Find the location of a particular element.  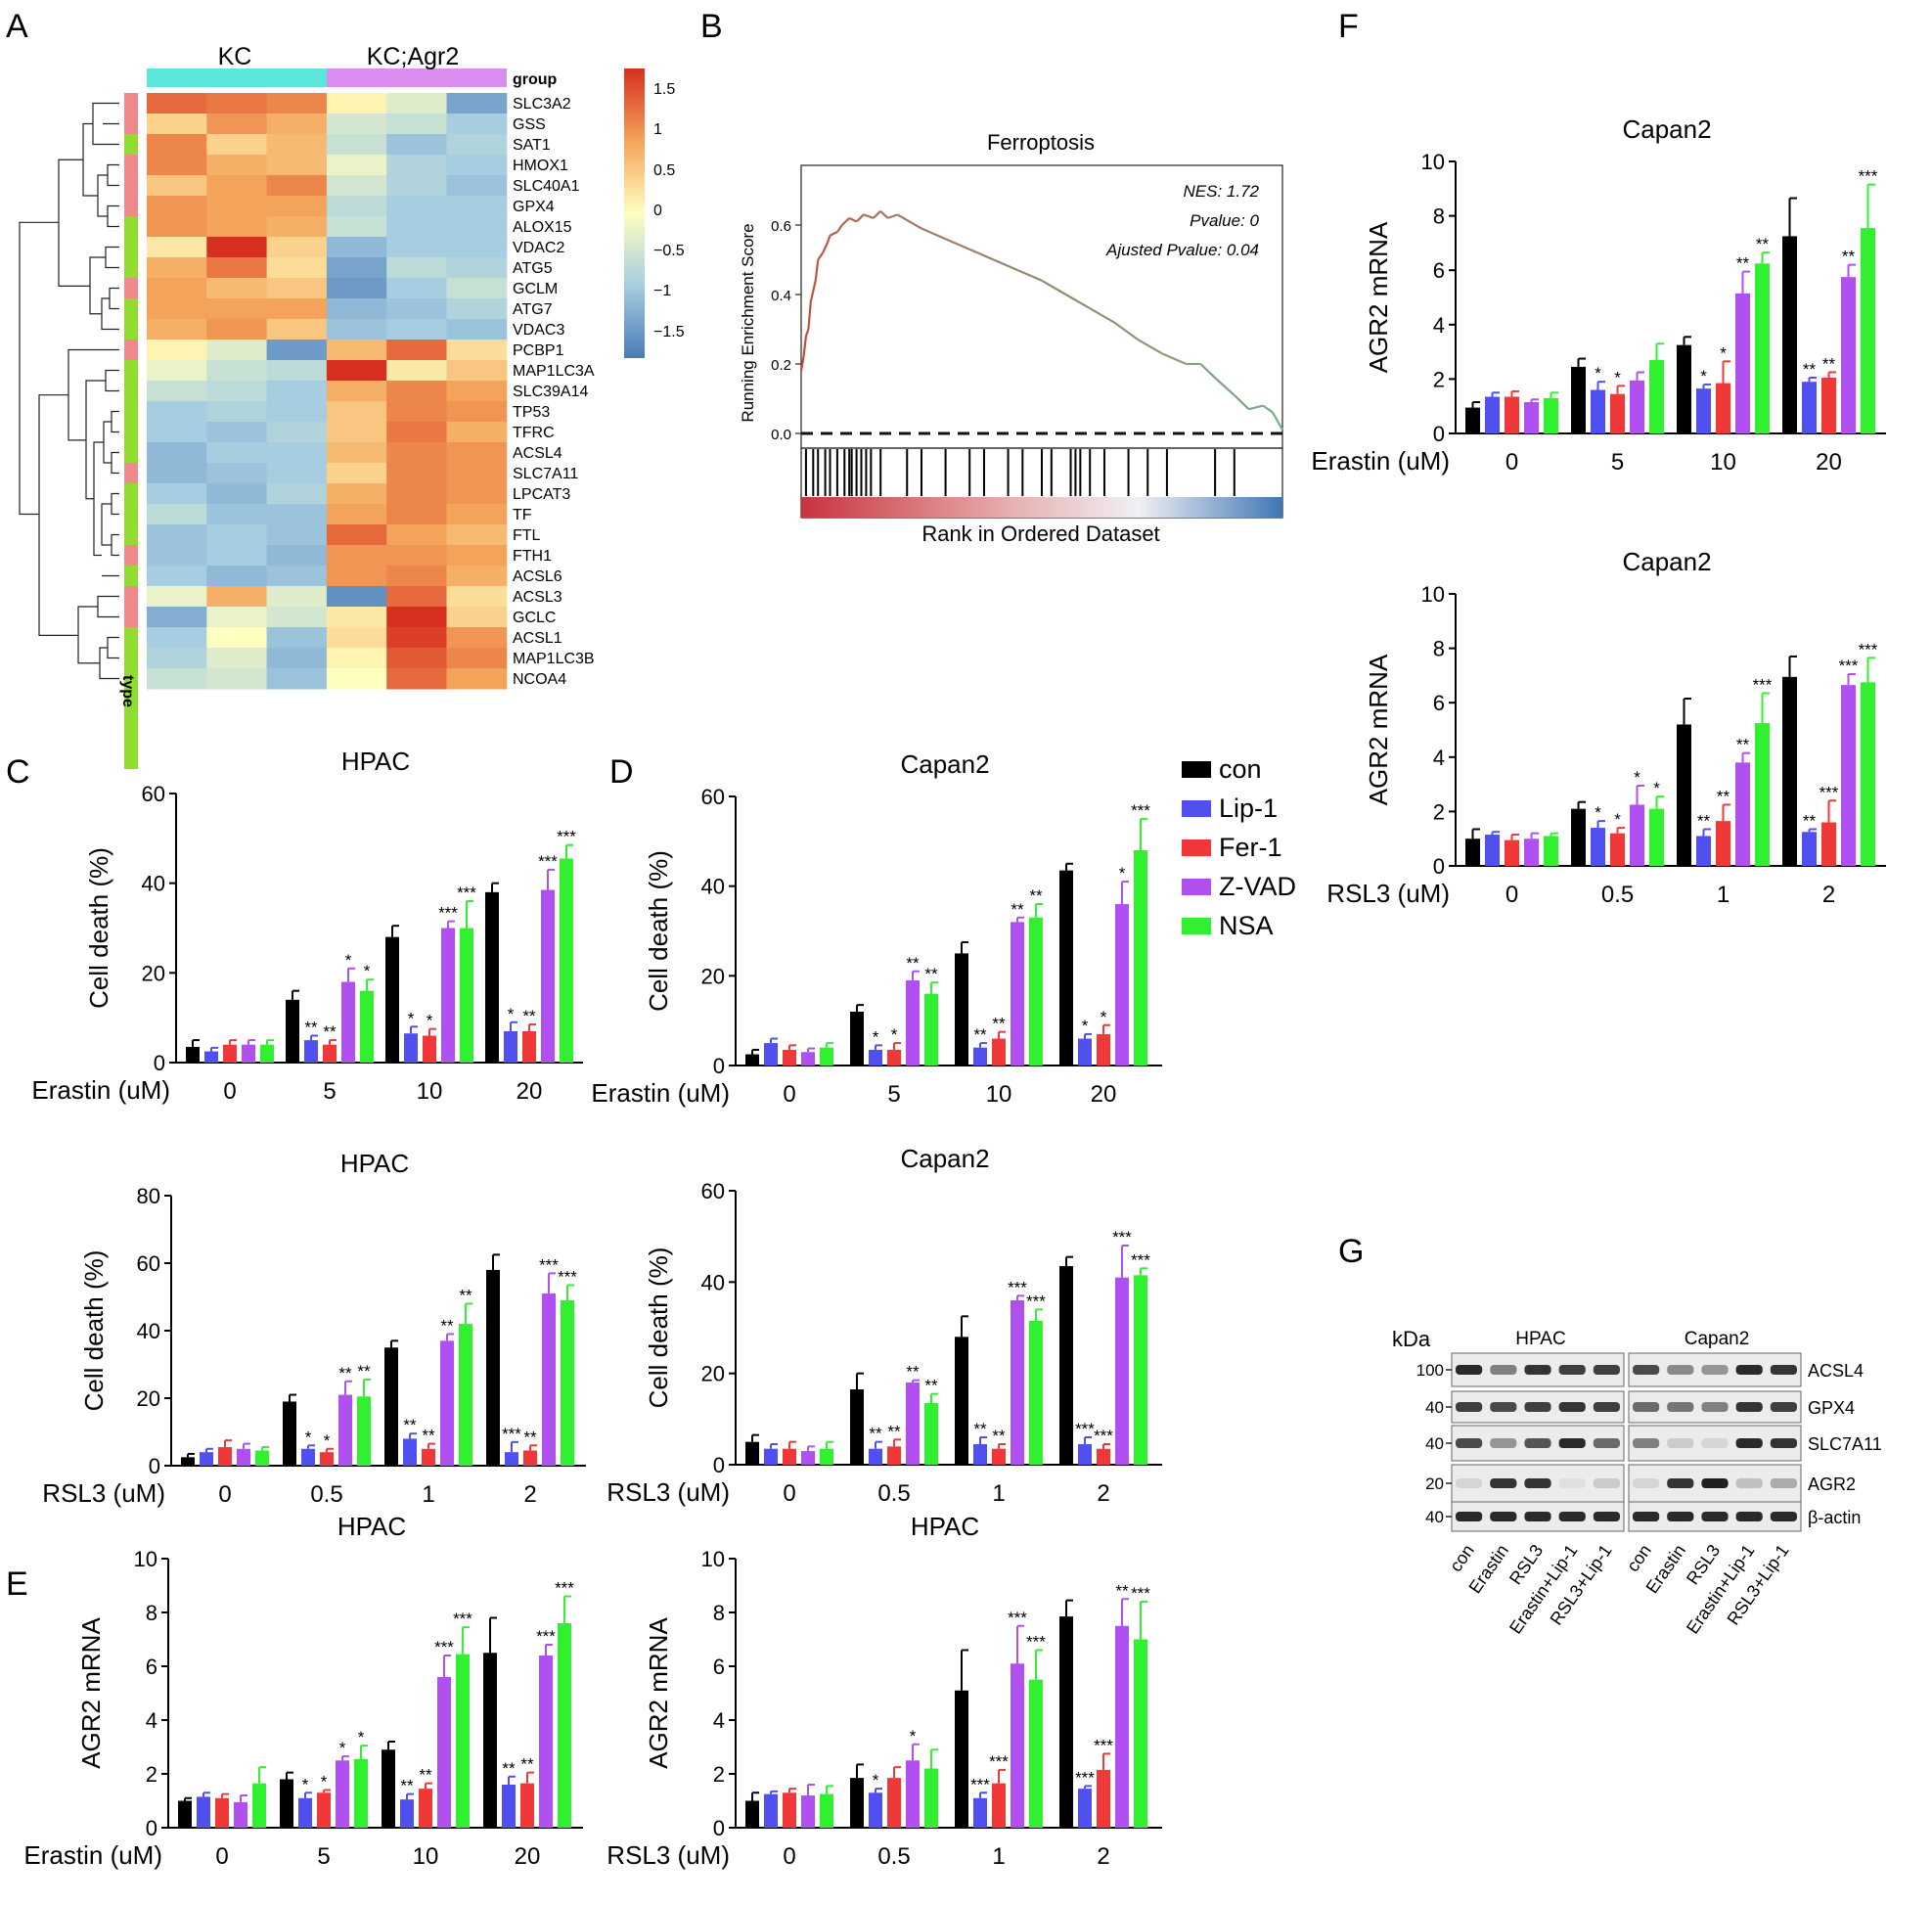

gsea-stat-nes: NES: 1.72 is located at coordinates (1222, 191).